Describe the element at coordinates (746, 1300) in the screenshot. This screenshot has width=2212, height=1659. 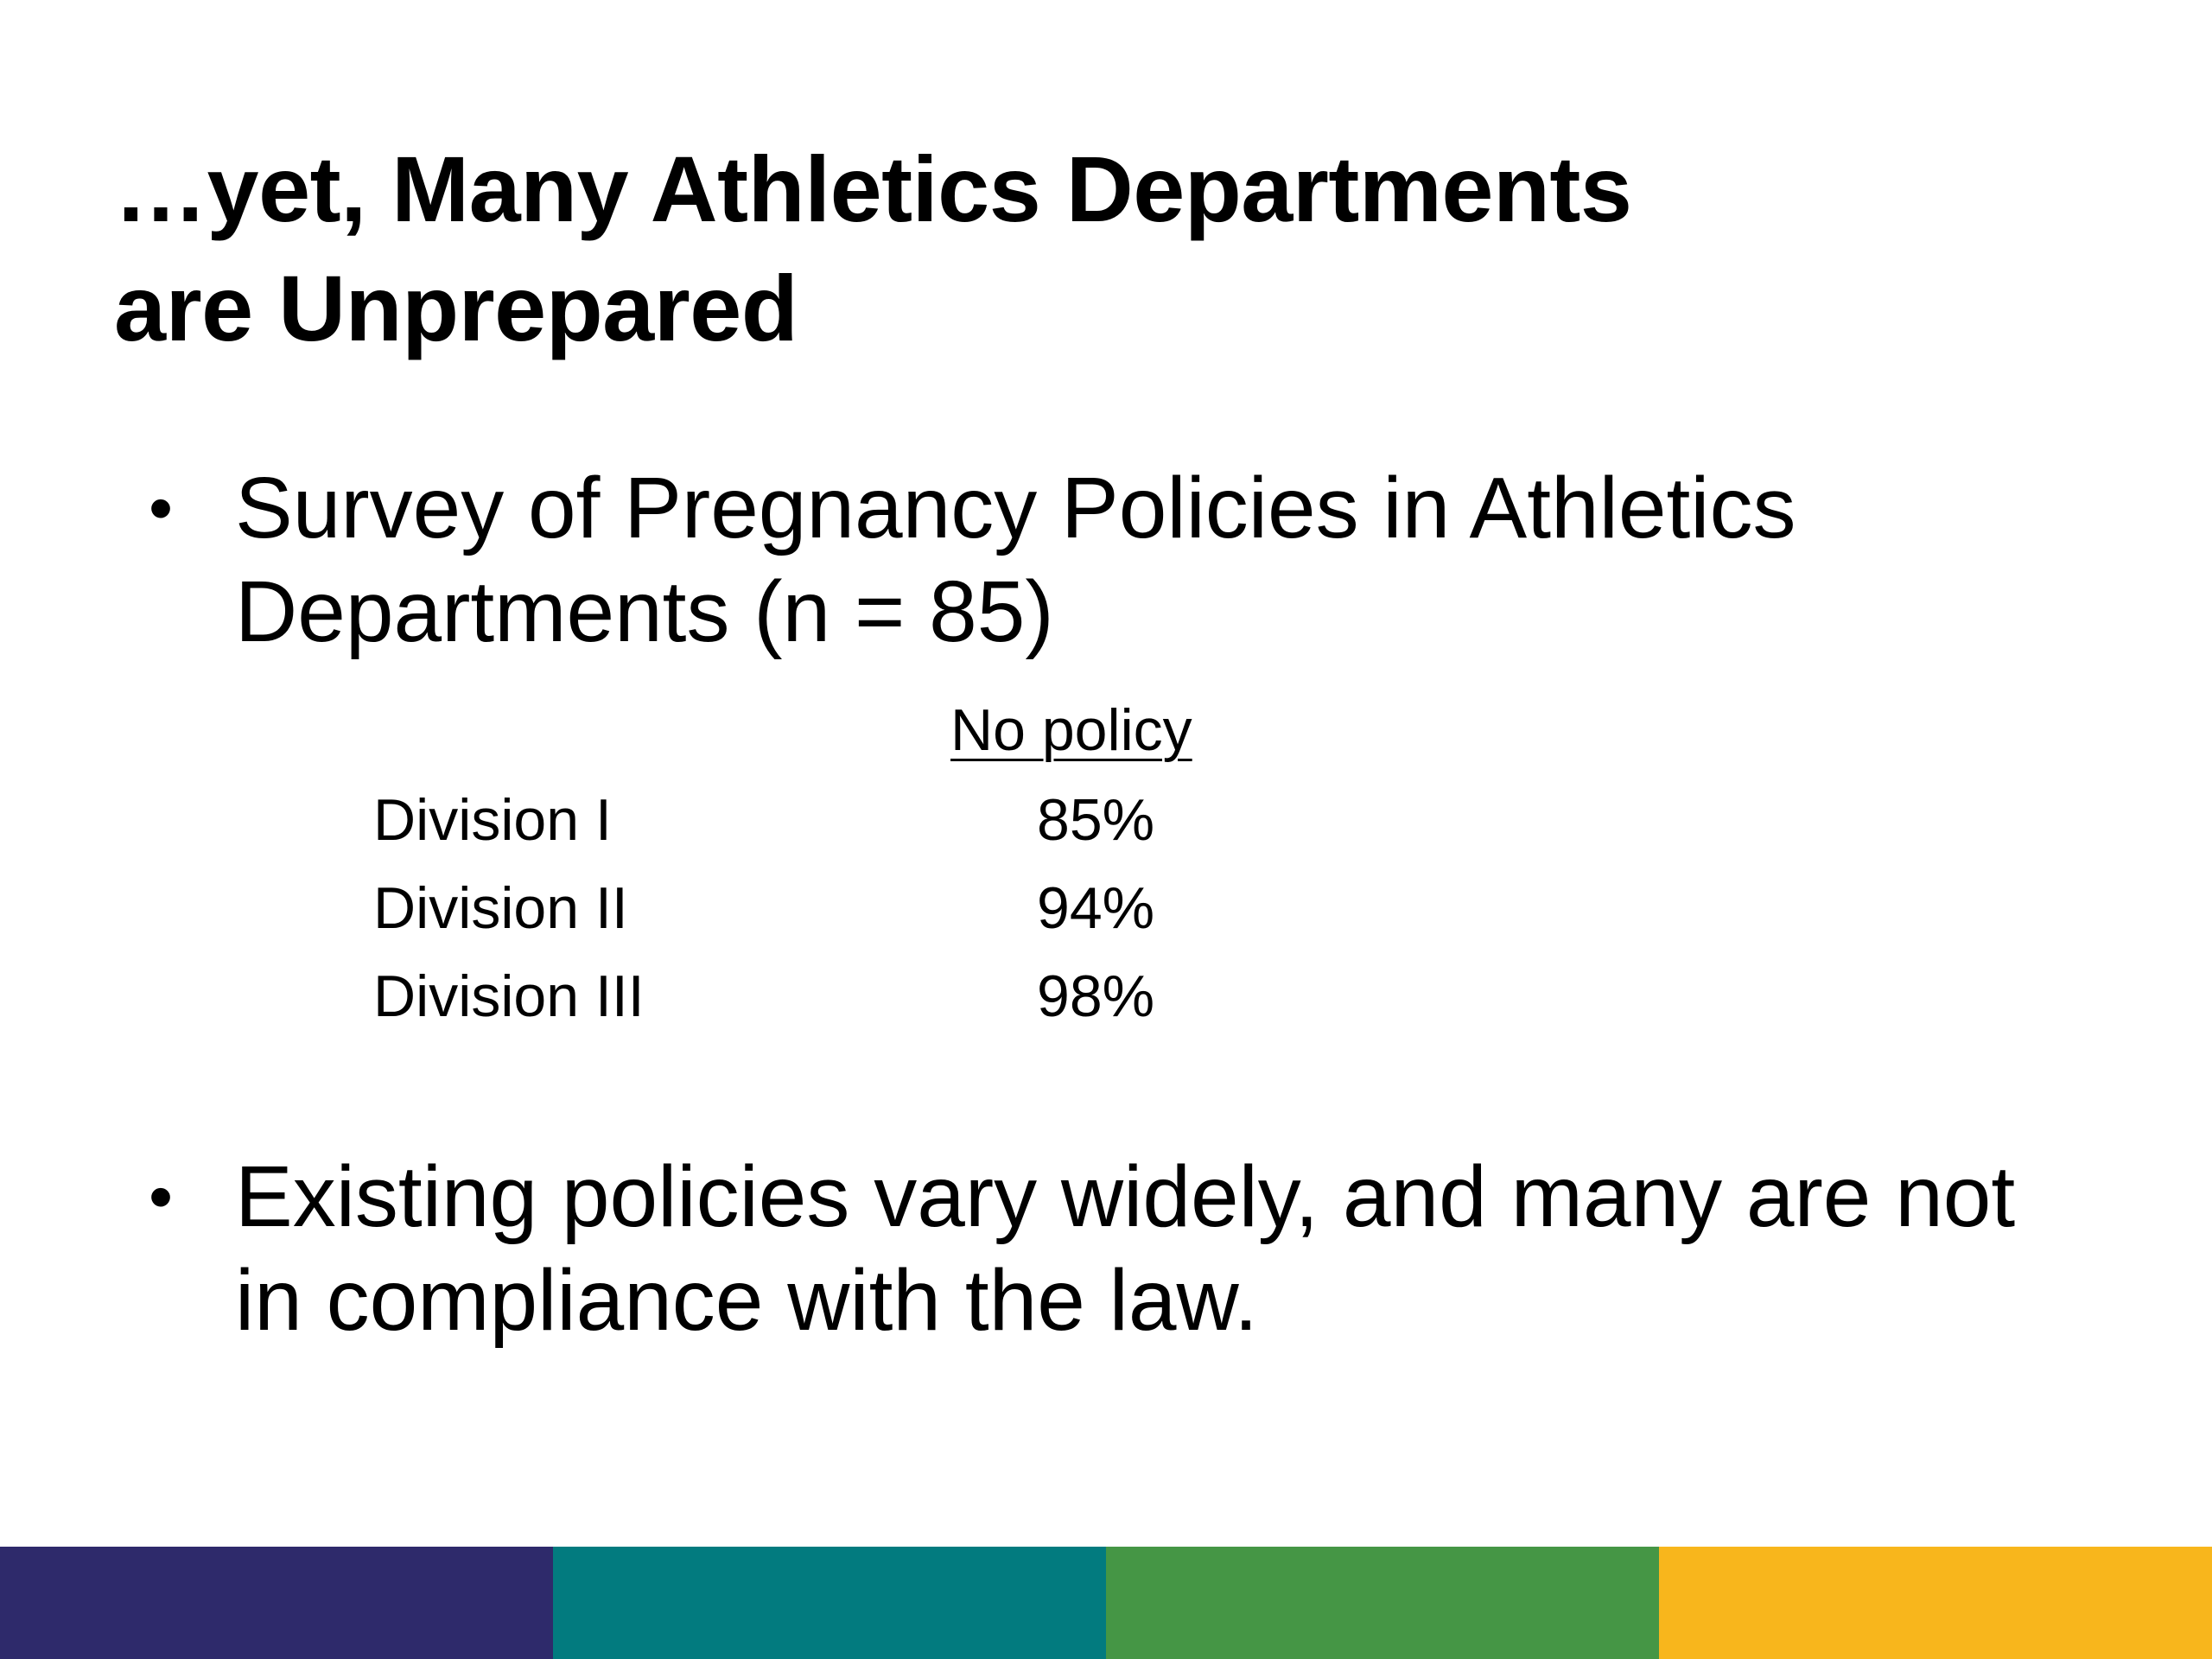
I see `bullet-text-line-2: in compliance with the law.` at that location.